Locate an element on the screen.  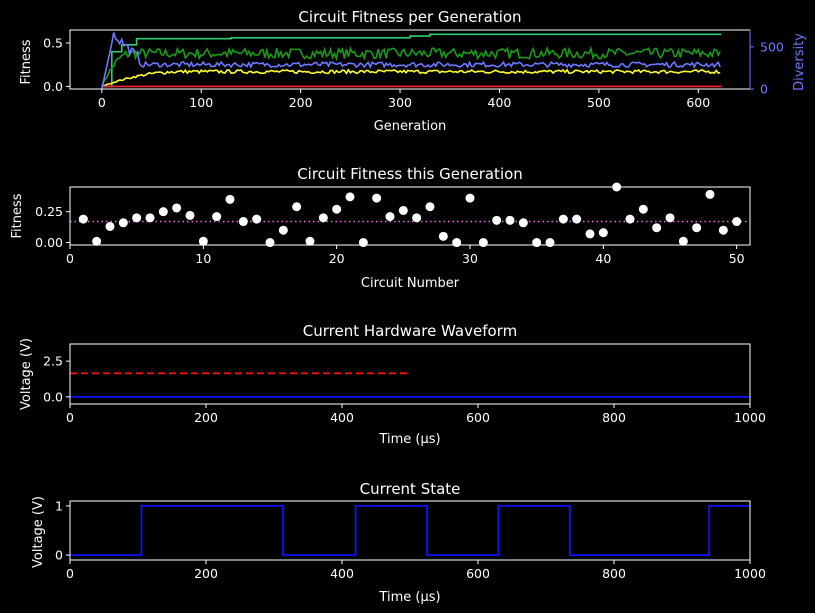
y-tick-label: 0.25 is located at coordinates (49, 211).